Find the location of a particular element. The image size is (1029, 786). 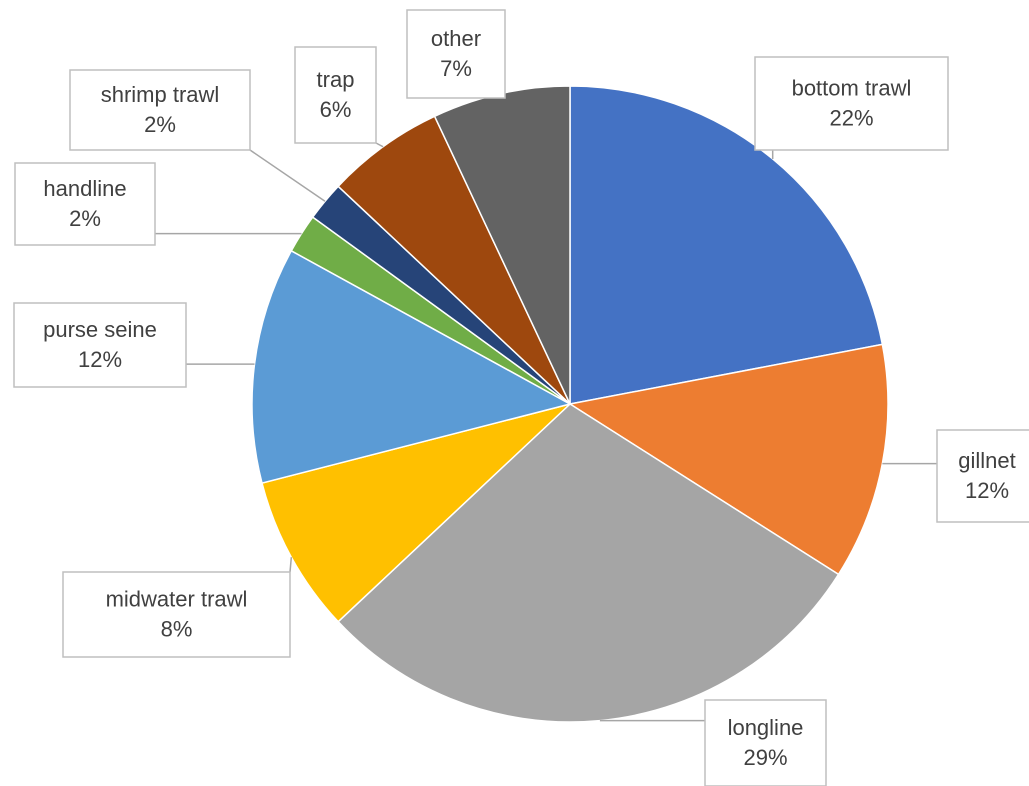

slice-value-label: 6% is located at coordinates (336, 109).